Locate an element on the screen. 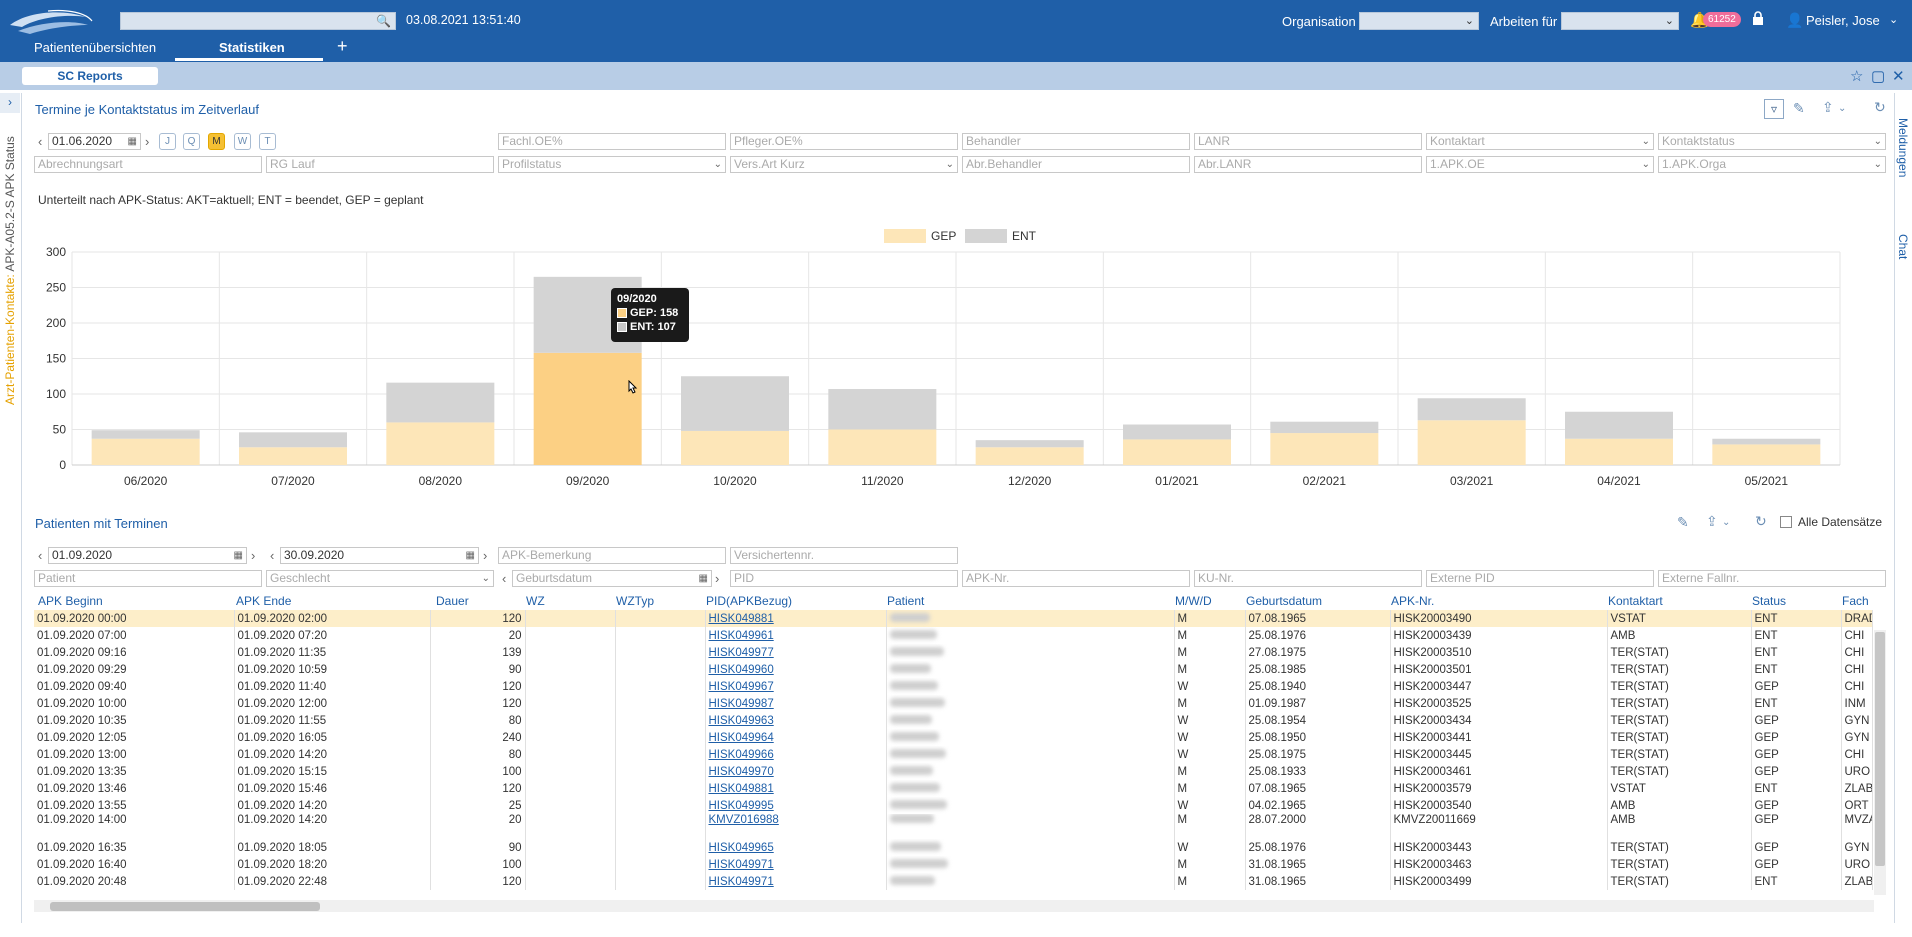  table-cell: HISK049970 is located at coordinates (796, 771).